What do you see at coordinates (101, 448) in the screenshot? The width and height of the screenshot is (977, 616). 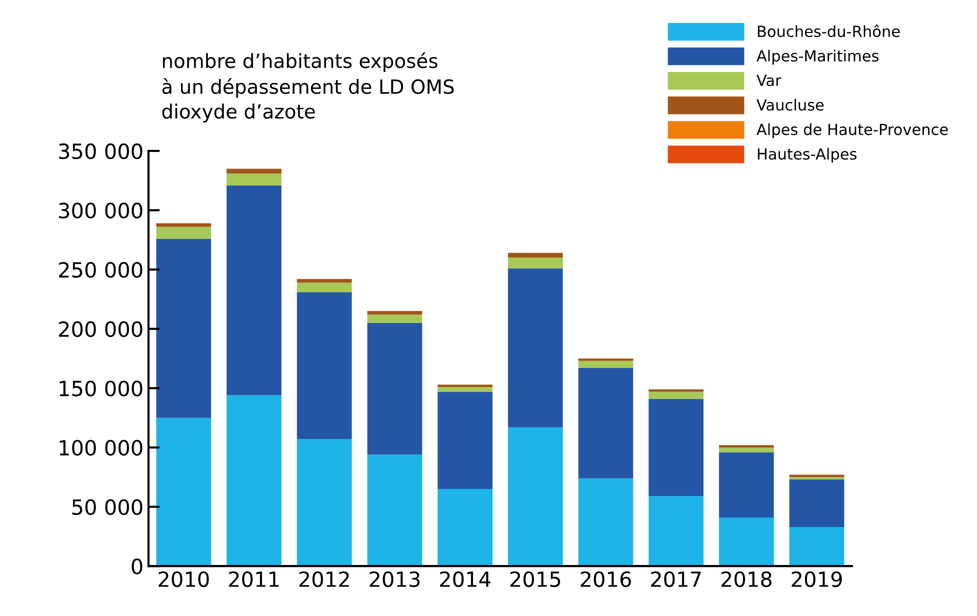 I see `y-tick-label: 100 000` at bounding box center [101, 448].